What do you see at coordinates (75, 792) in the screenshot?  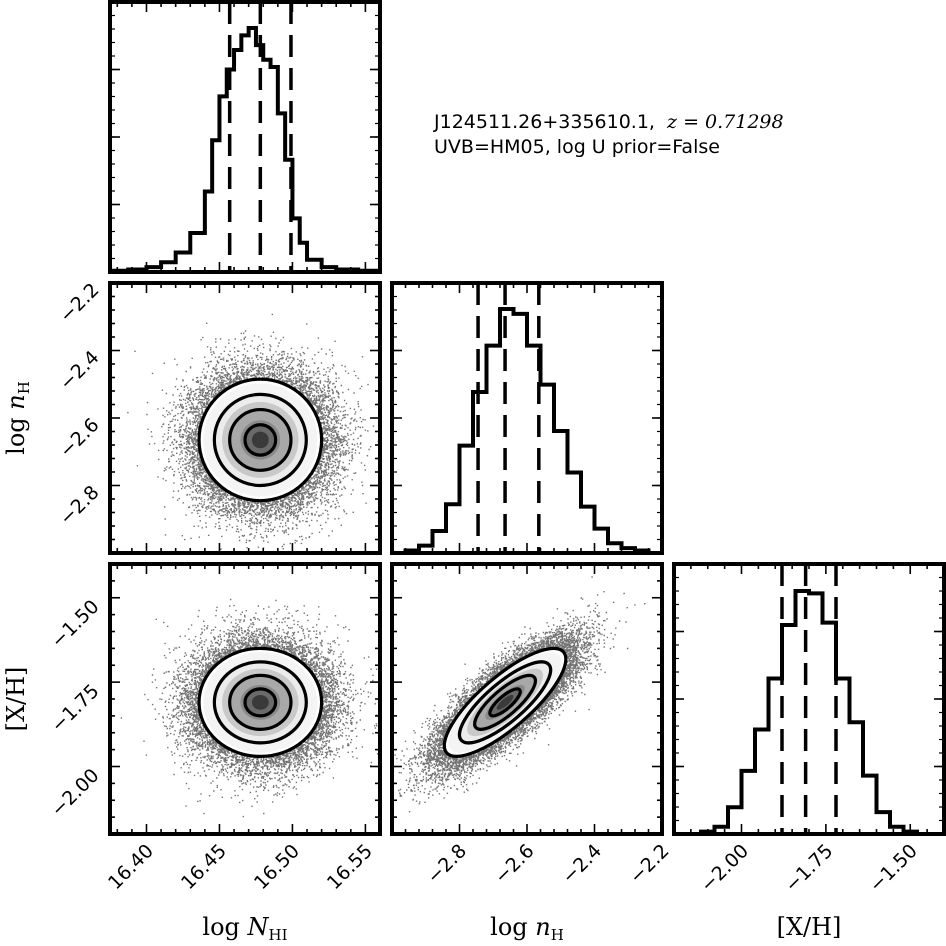 I see `y-tick-label-XH: −2.00` at bounding box center [75, 792].